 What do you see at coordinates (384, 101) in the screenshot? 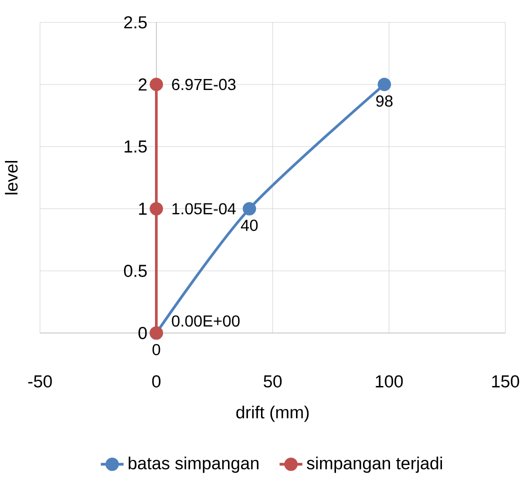
I see `annotation: 98` at bounding box center [384, 101].